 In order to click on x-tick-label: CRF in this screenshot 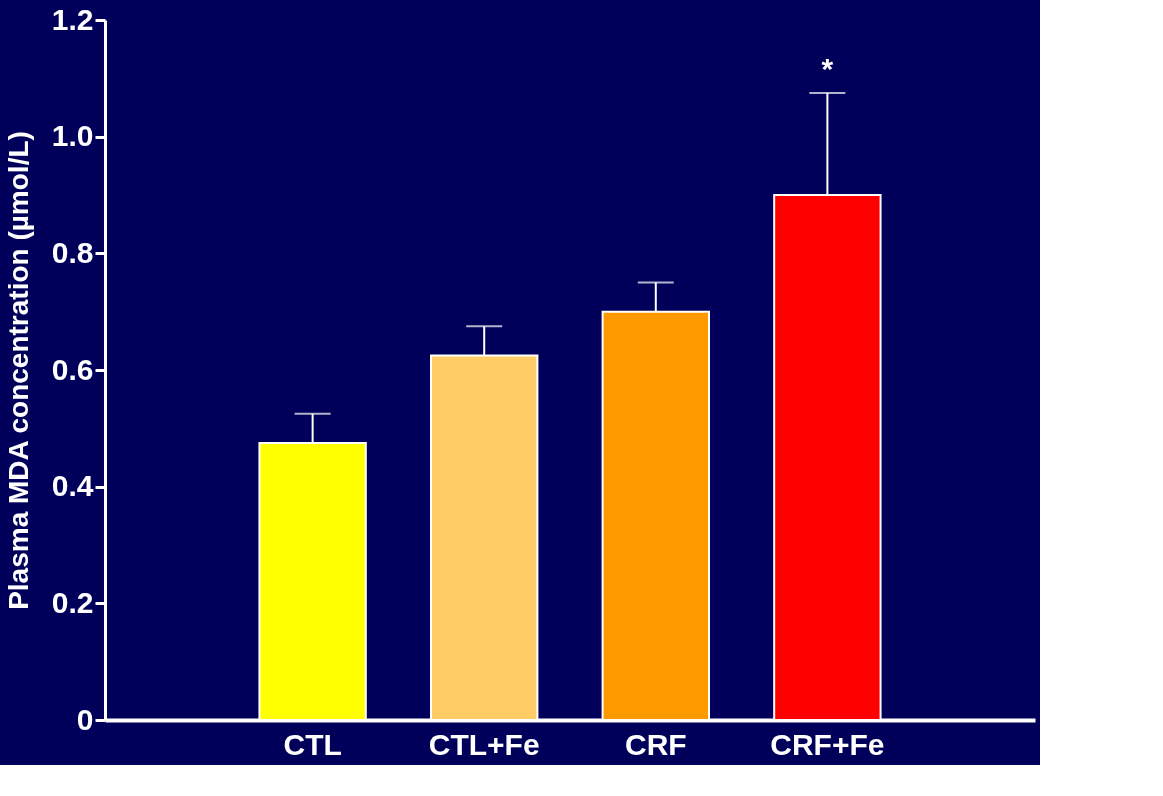, I will do `click(655, 744)`.